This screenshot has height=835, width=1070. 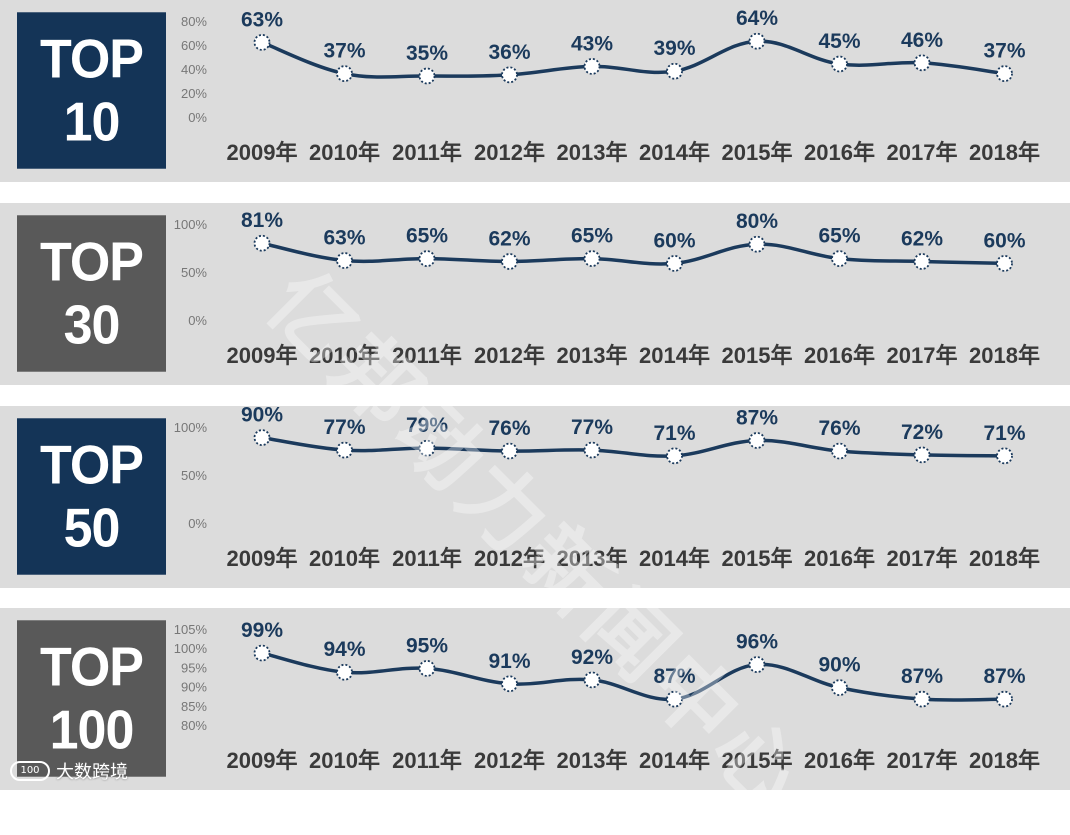 I want to click on data-label: 76%, so click(x=509, y=428).